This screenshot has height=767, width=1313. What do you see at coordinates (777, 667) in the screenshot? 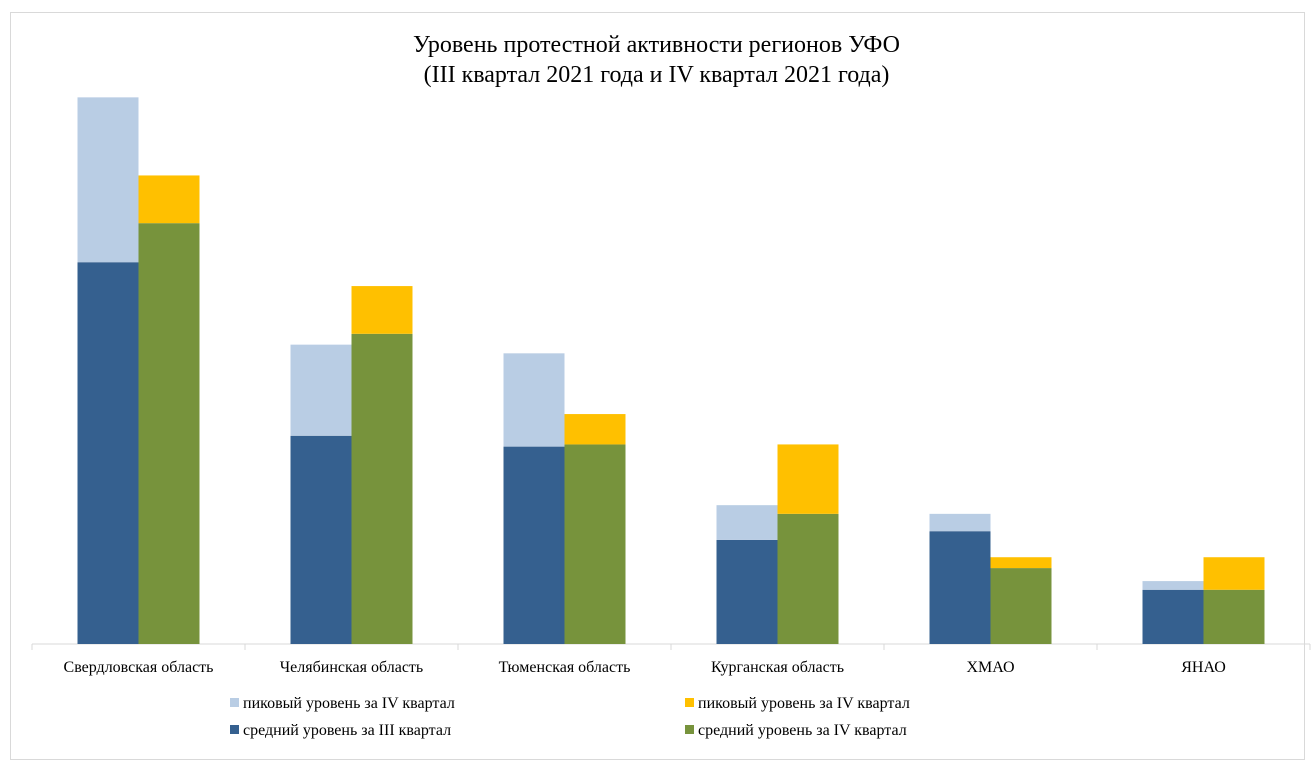
I see `x-tick-label: Курганская область` at bounding box center [777, 667].